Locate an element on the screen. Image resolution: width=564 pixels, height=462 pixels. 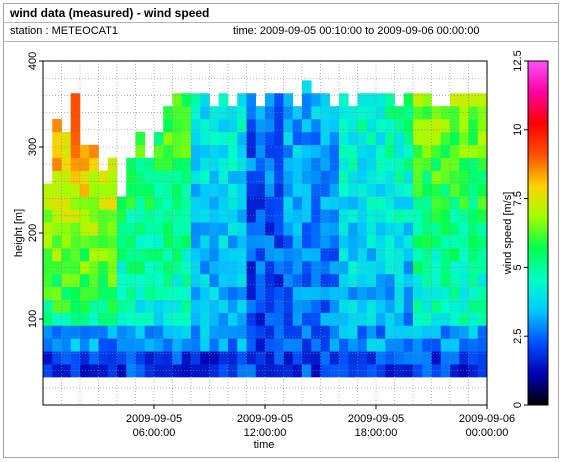
colorbar-tick-label: 2.5 is located at coordinates (518, 336).